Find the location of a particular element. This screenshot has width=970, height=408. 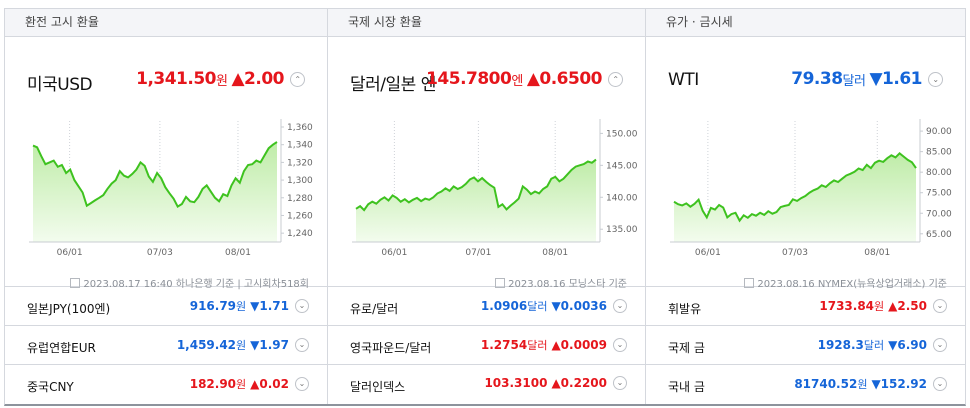

change-text: ▼152.92 is located at coordinates (899, 384).